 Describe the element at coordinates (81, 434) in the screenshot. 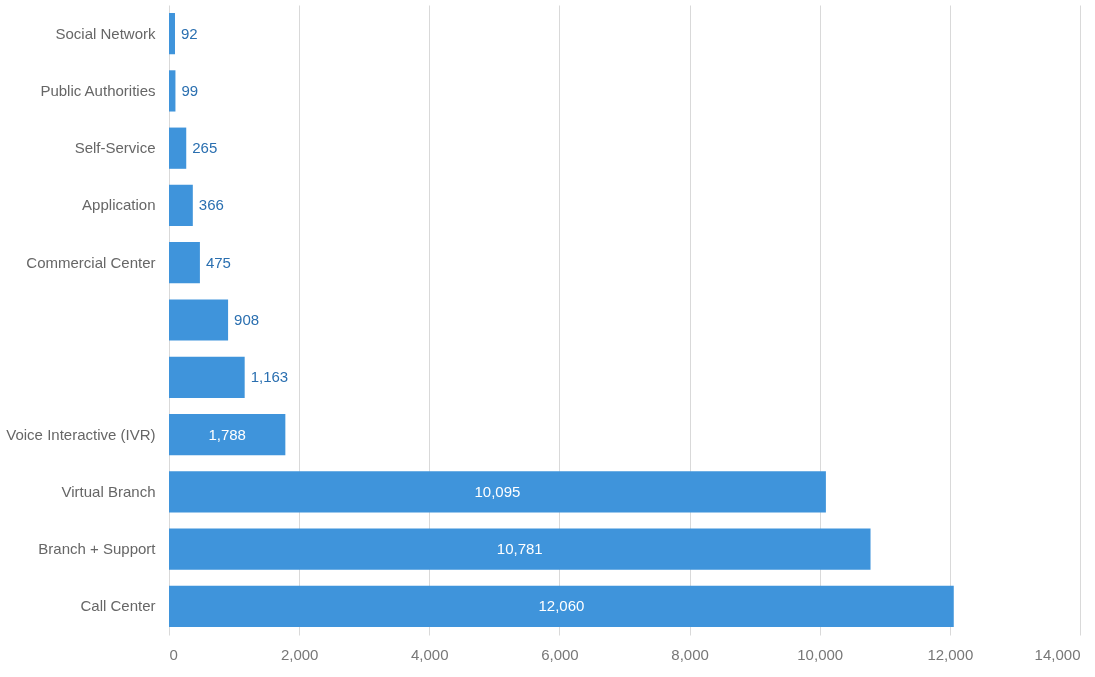

I see `y-tick-label: Voice Interactive (IVR)` at that location.